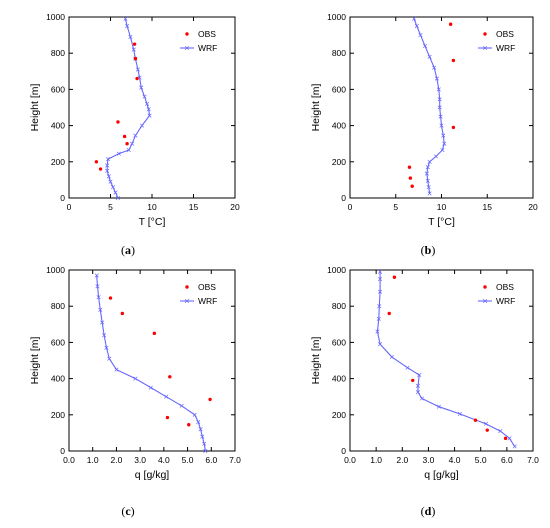 This screenshot has height=528, width=550. What do you see at coordinates (488, 207) in the screenshot?
I see `x-tick-label: 15` at bounding box center [488, 207].